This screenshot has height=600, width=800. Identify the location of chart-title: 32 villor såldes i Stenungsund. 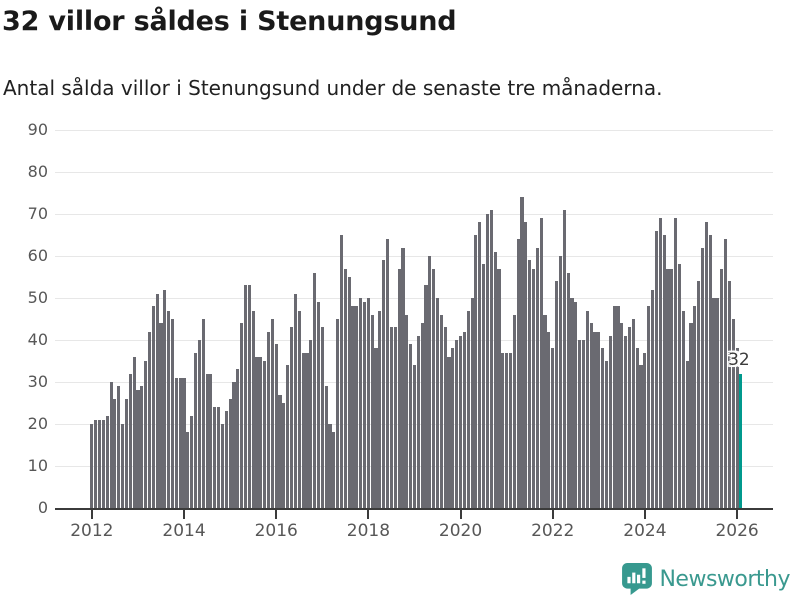
(229, 21).